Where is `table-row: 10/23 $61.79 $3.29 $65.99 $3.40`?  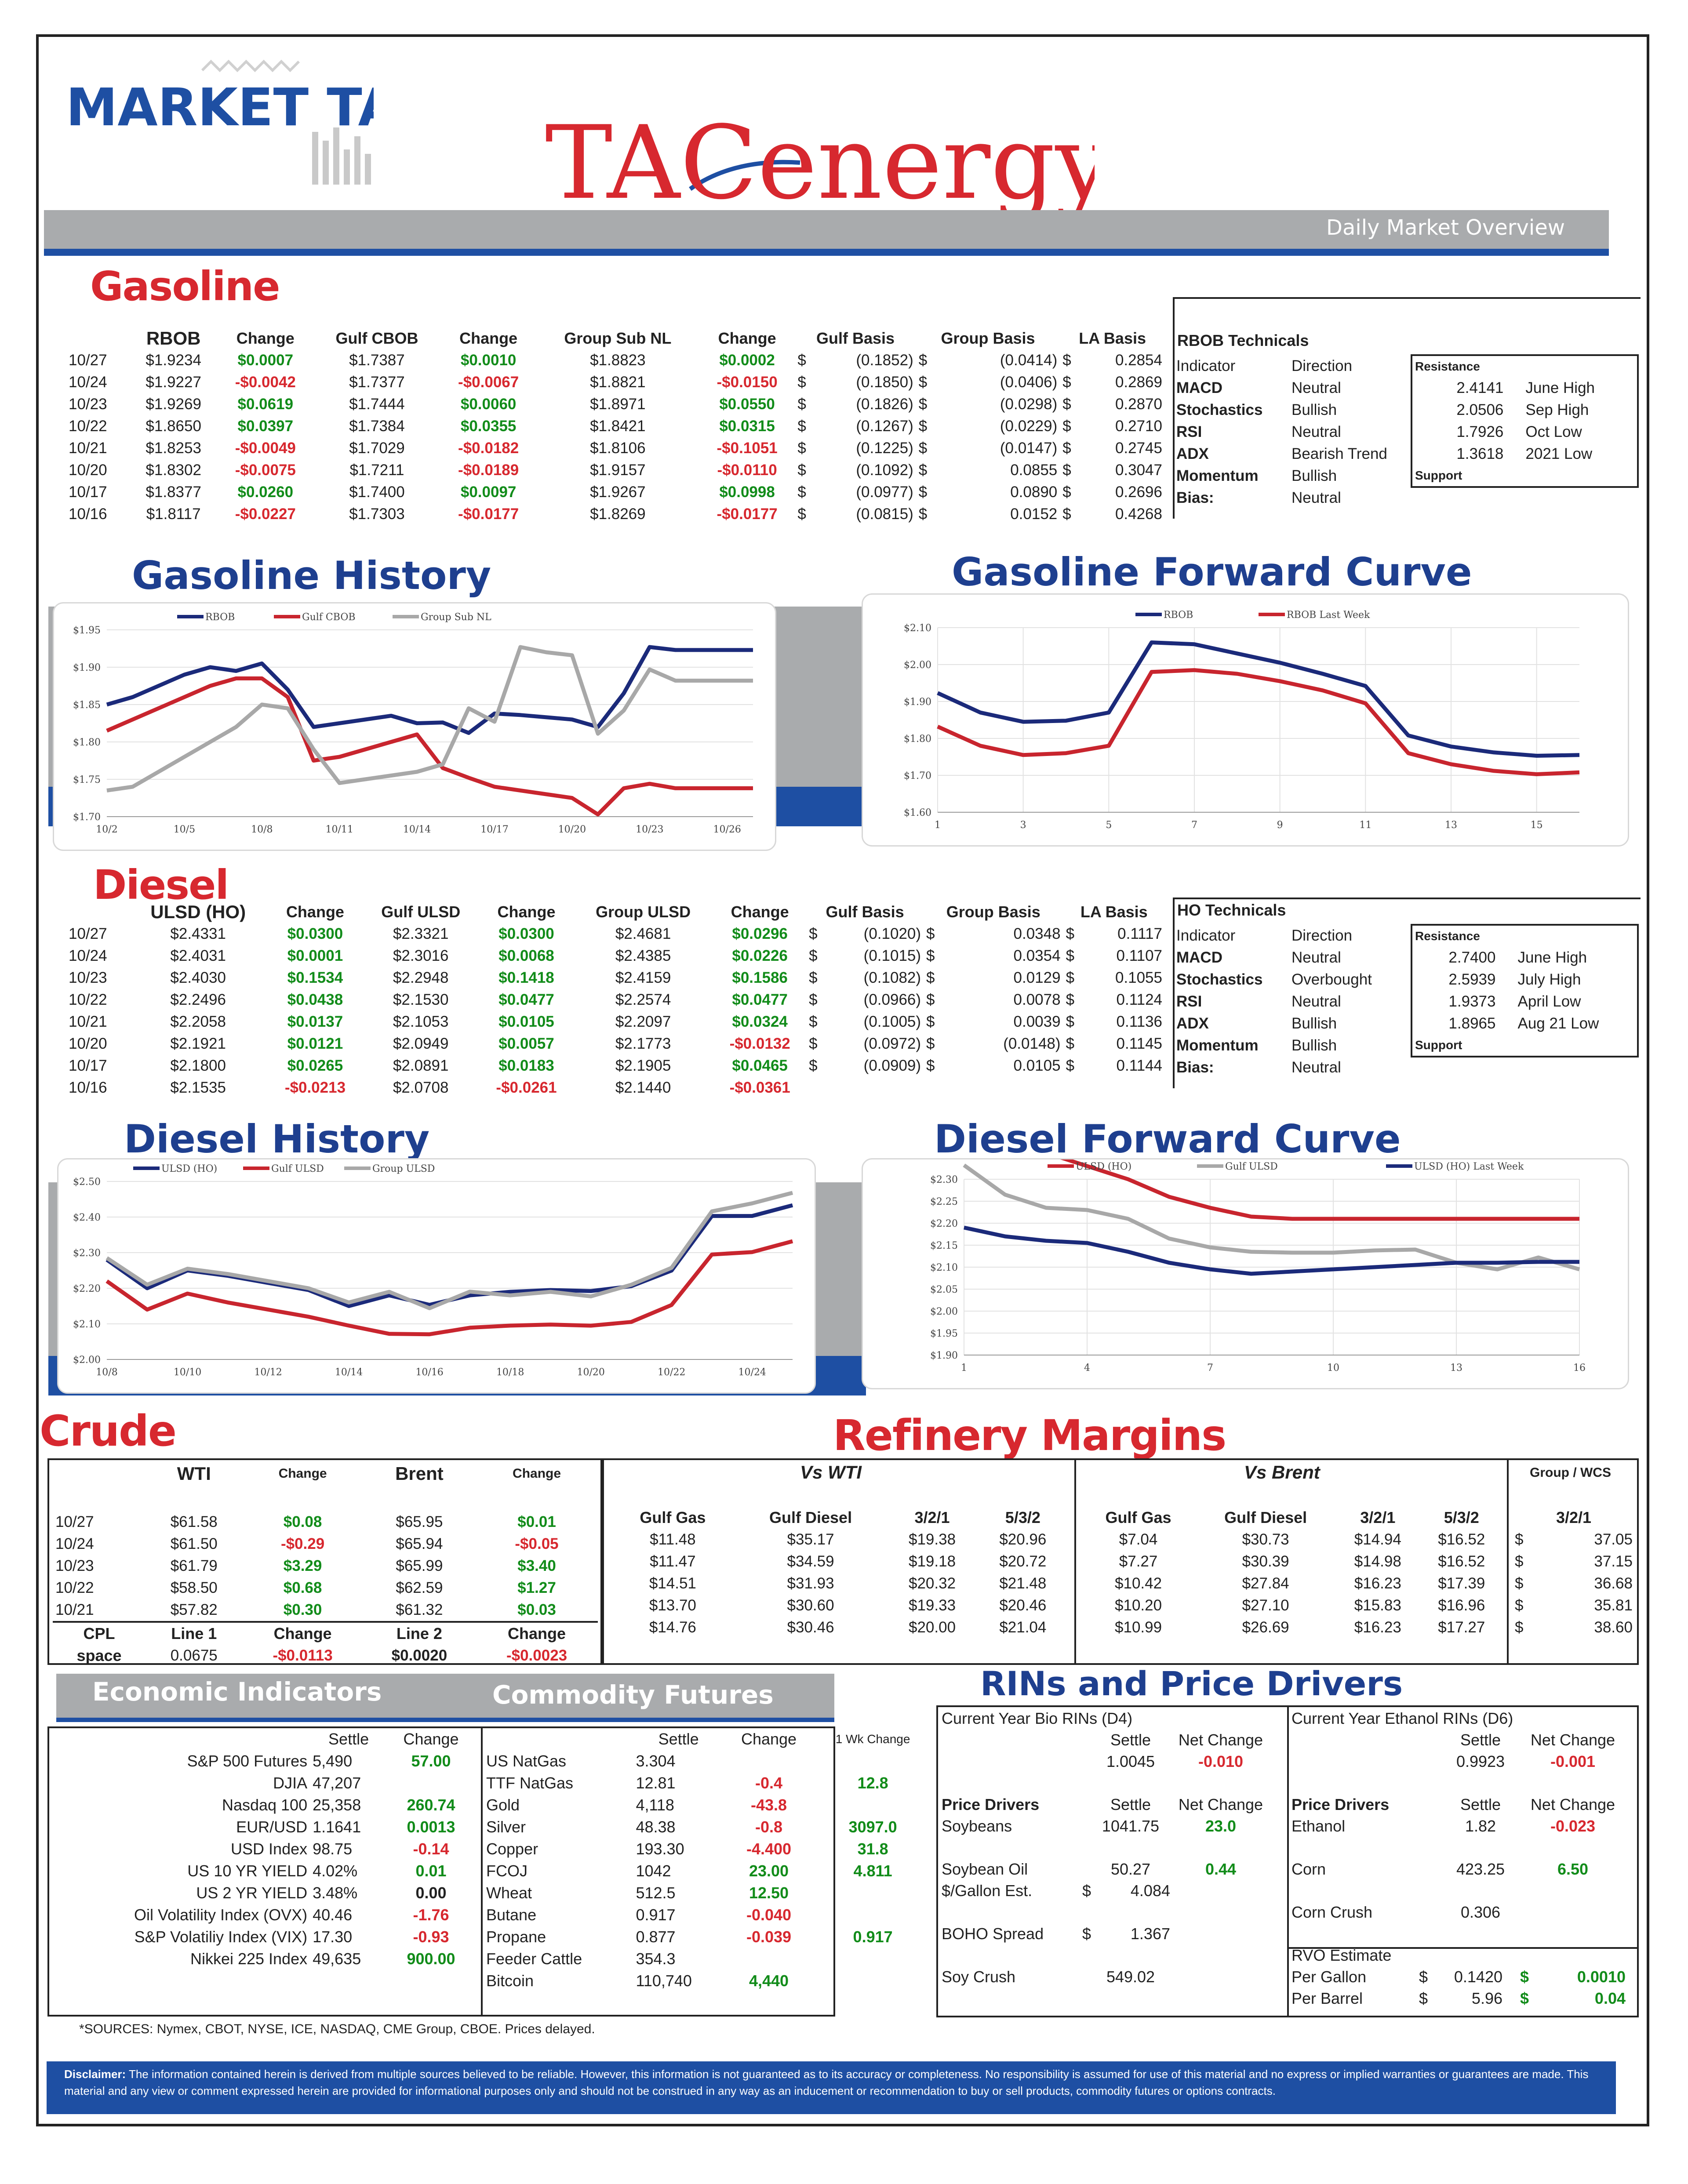
table-row: 10/23 $61.79 $3.29 $65.99 $3.40 is located at coordinates (325, 1566).